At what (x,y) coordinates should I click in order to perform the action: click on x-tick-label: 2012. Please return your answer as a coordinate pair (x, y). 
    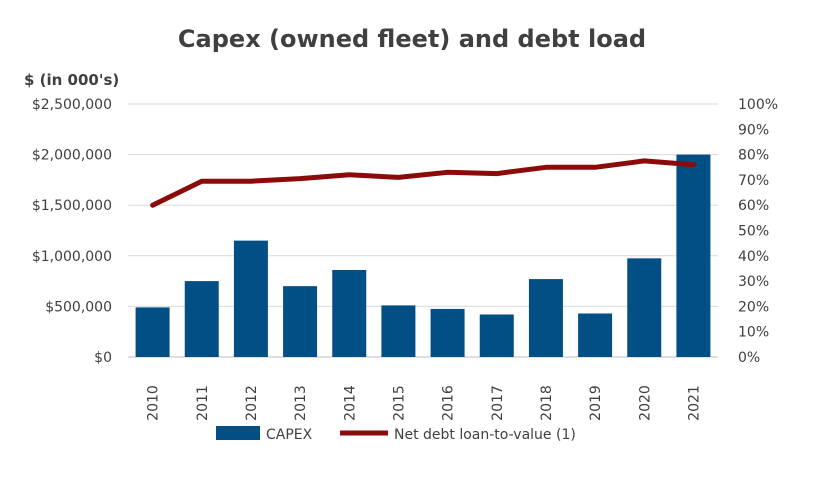
    Looking at the image, I should click on (252, 403).